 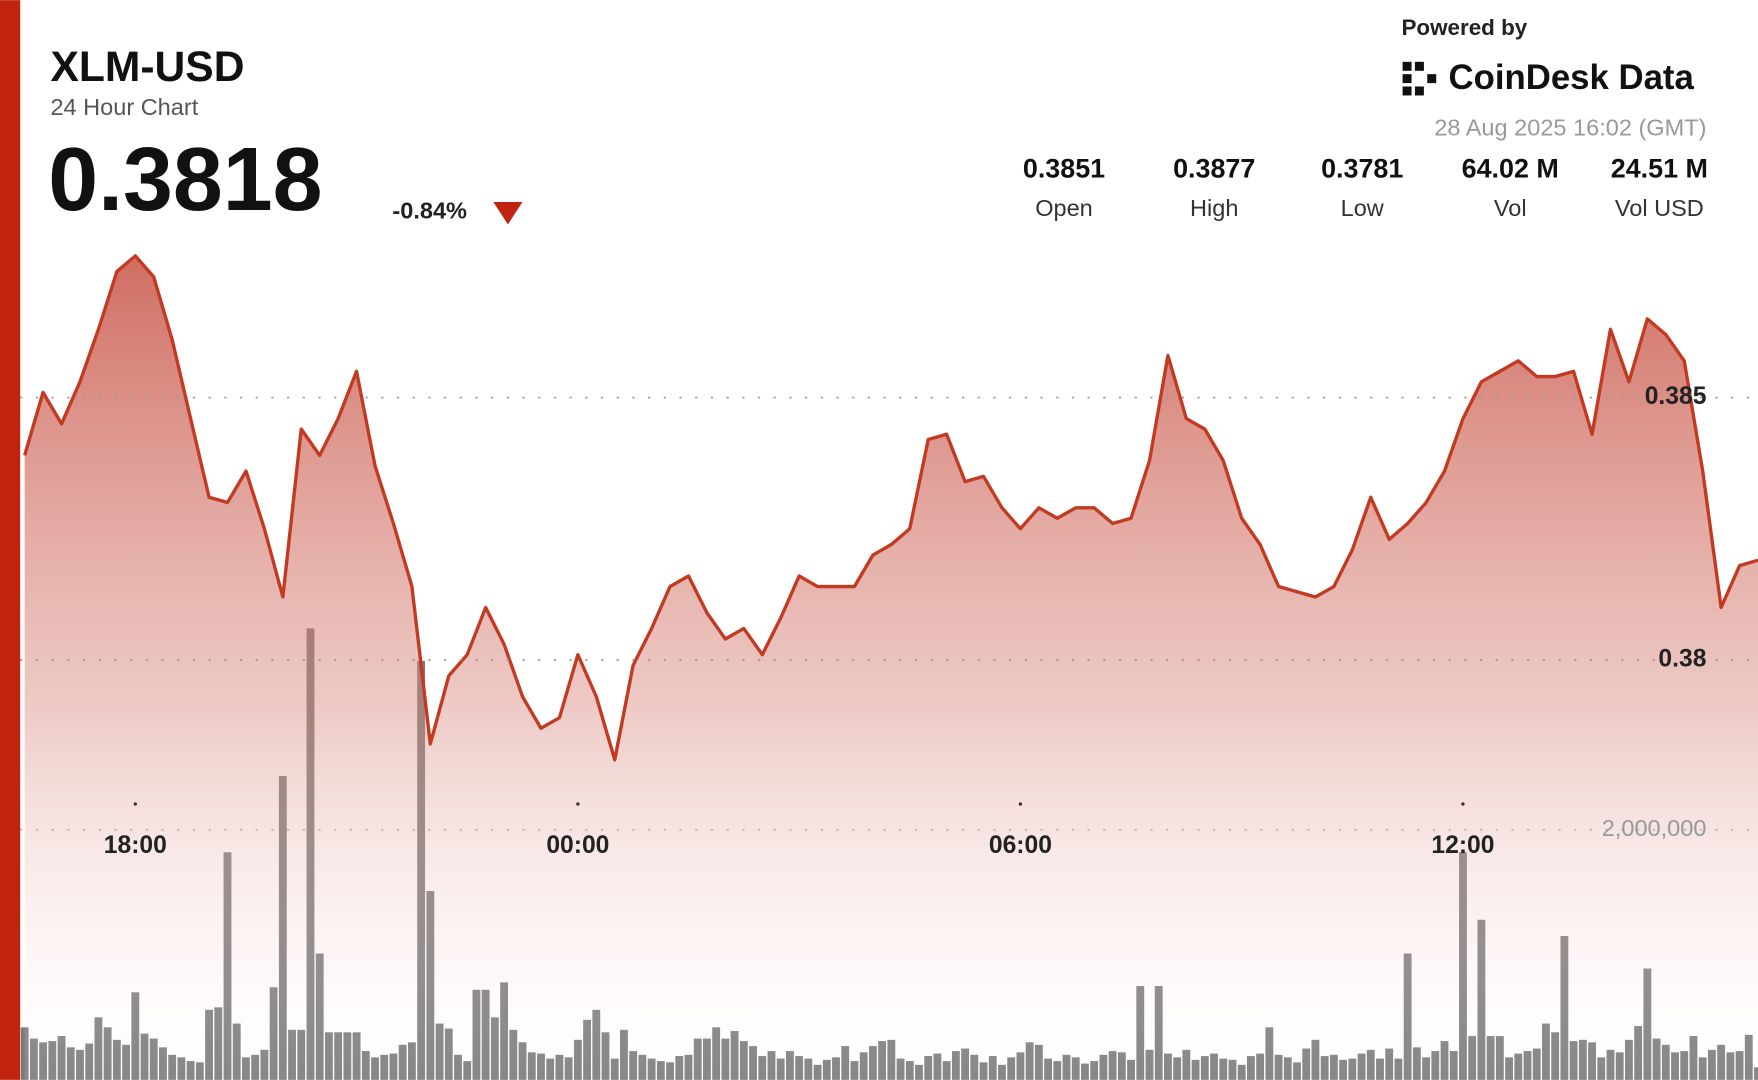 I want to click on stat-value: 0.3781, so click(x=1362, y=169).